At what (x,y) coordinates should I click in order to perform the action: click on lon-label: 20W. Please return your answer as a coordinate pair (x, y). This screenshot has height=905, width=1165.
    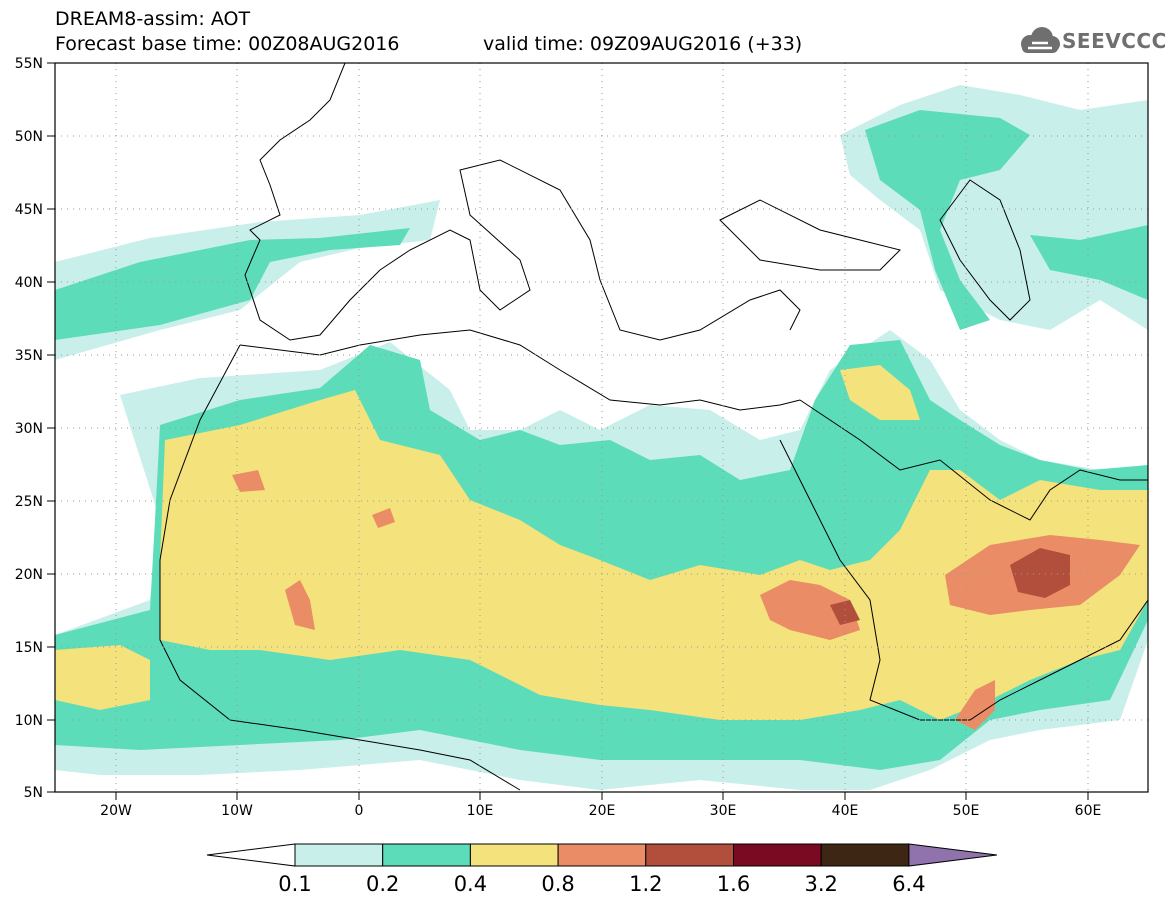
    Looking at the image, I should click on (116, 811).